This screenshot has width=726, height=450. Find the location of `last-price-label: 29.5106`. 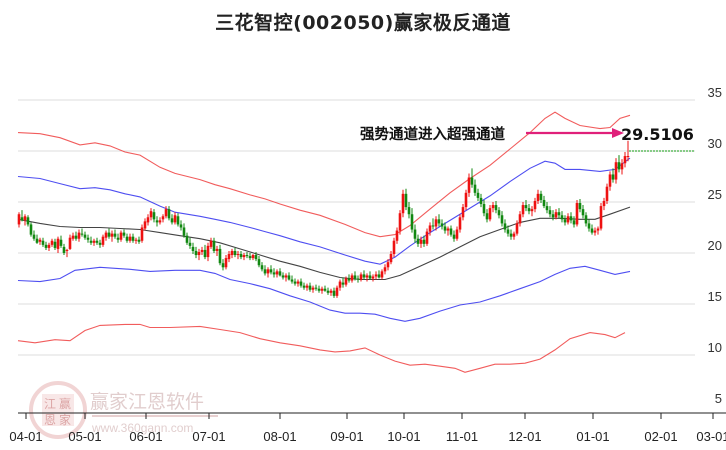

last-price-label: 29.5106 is located at coordinates (657, 134).